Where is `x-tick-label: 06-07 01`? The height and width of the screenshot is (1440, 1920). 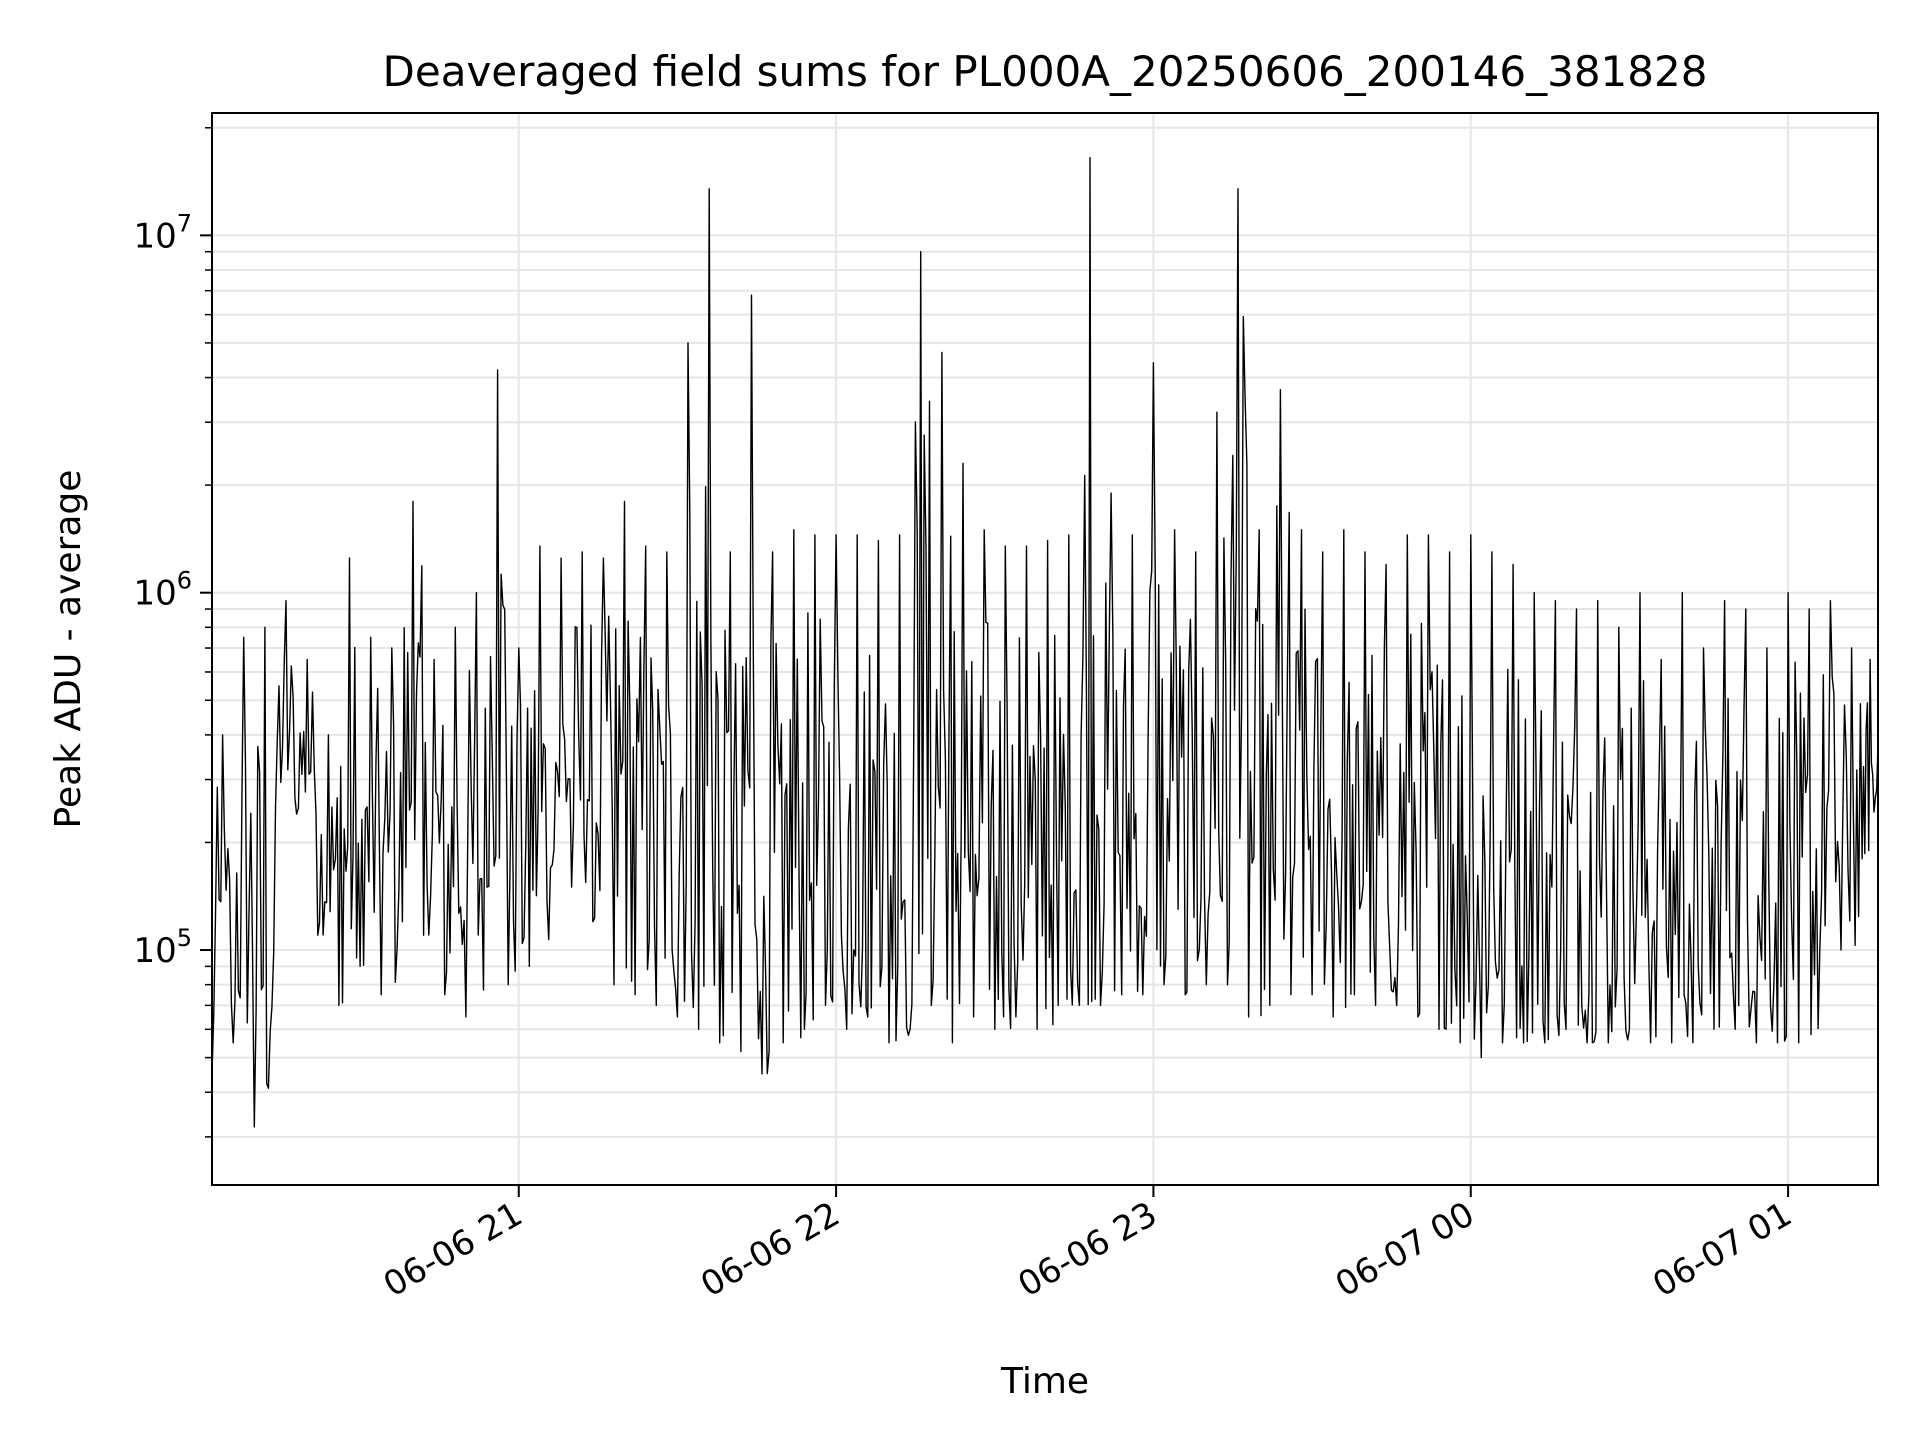
x-tick-label: 06-07 01 is located at coordinates (1722, 1249).